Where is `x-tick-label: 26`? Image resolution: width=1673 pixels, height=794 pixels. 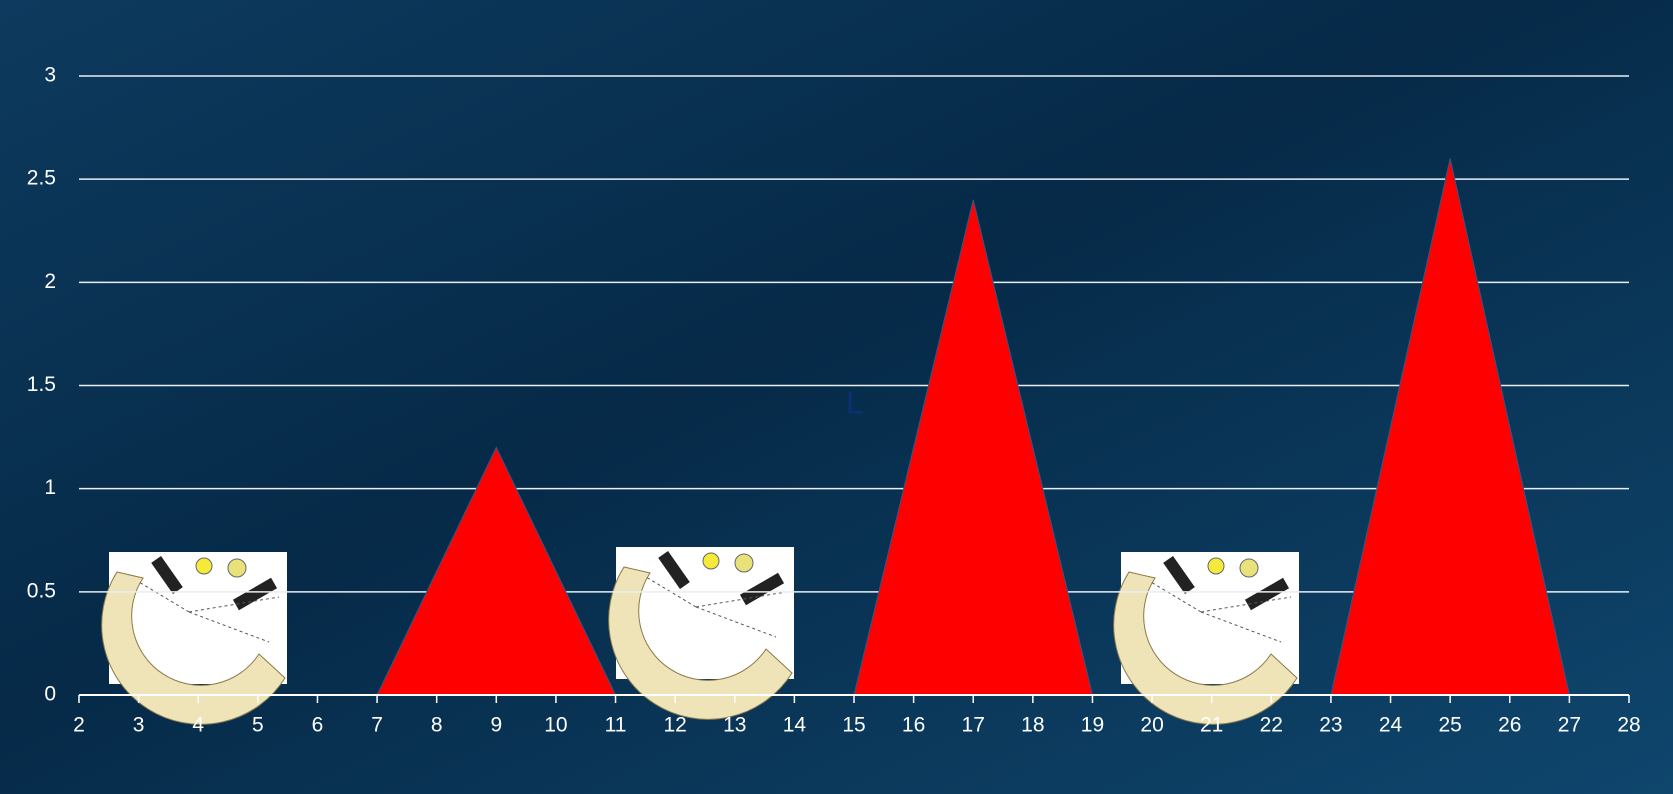
x-tick-label: 26 is located at coordinates (1509, 725).